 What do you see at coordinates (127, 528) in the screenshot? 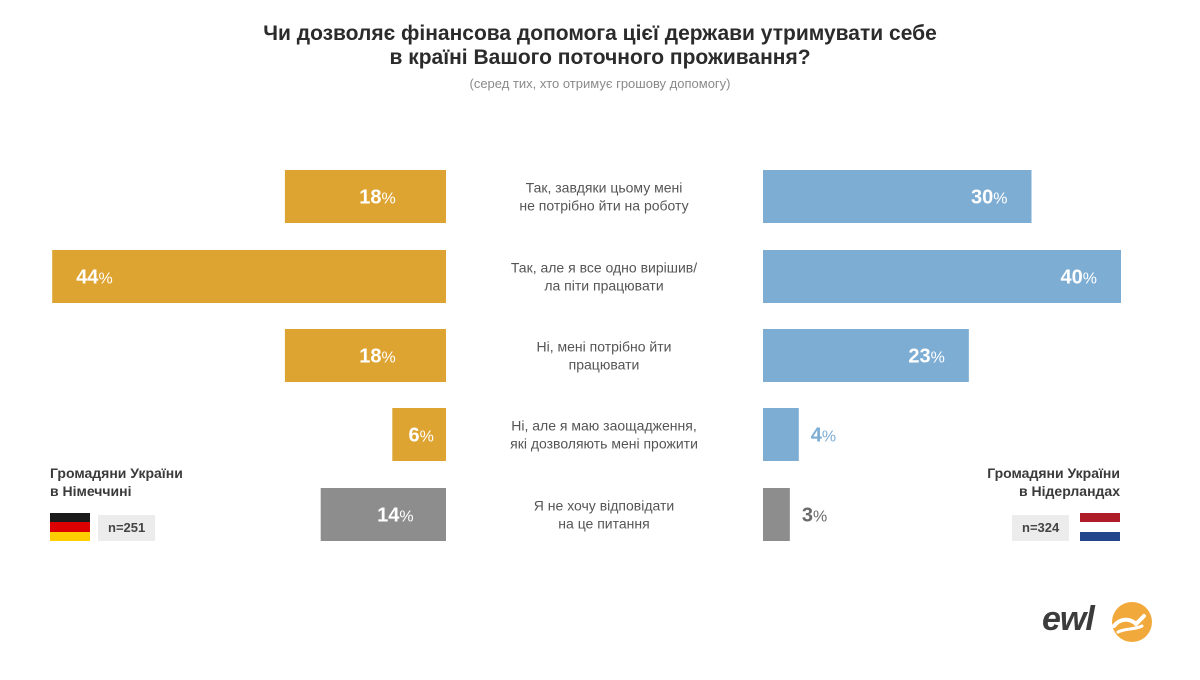
I see `sample-size-germany: n=251` at bounding box center [127, 528].